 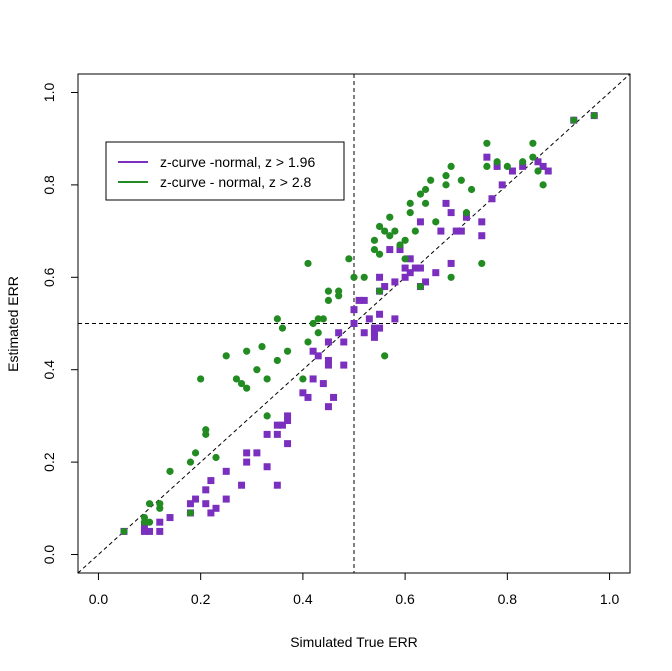 What do you see at coordinates (354, 589) in the screenshot?
I see `x-axis: 0.0 0.2 0.4 0.6 0.8 1.0` at bounding box center [354, 589].